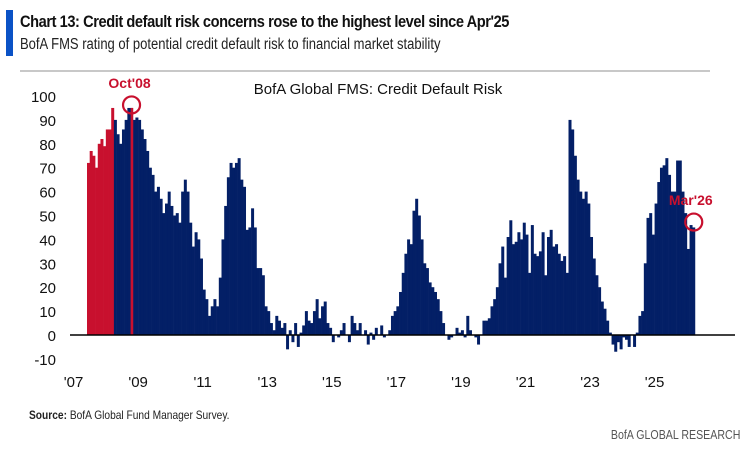 Image resolution: width=748 pixels, height=450 pixels. What do you see at coordinates (45, 360) in the screenshot?
I see `y-tick-label: -10` at bounding box center [45, 360].